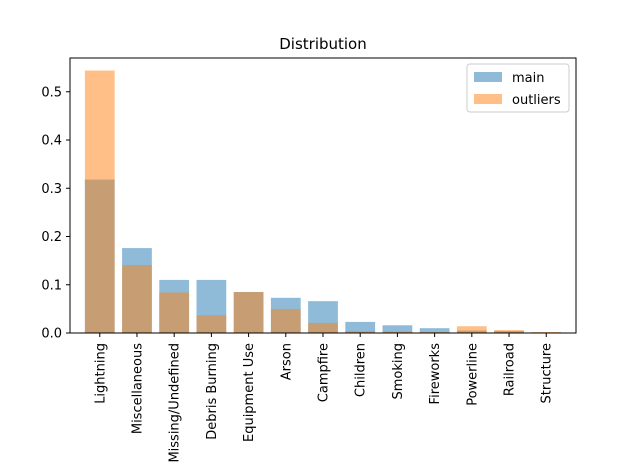  What do you see at coordinates (472, 374) in the screenshot?
I see `x-tick-label-10: Powerline` at bounding box center [472, 374].